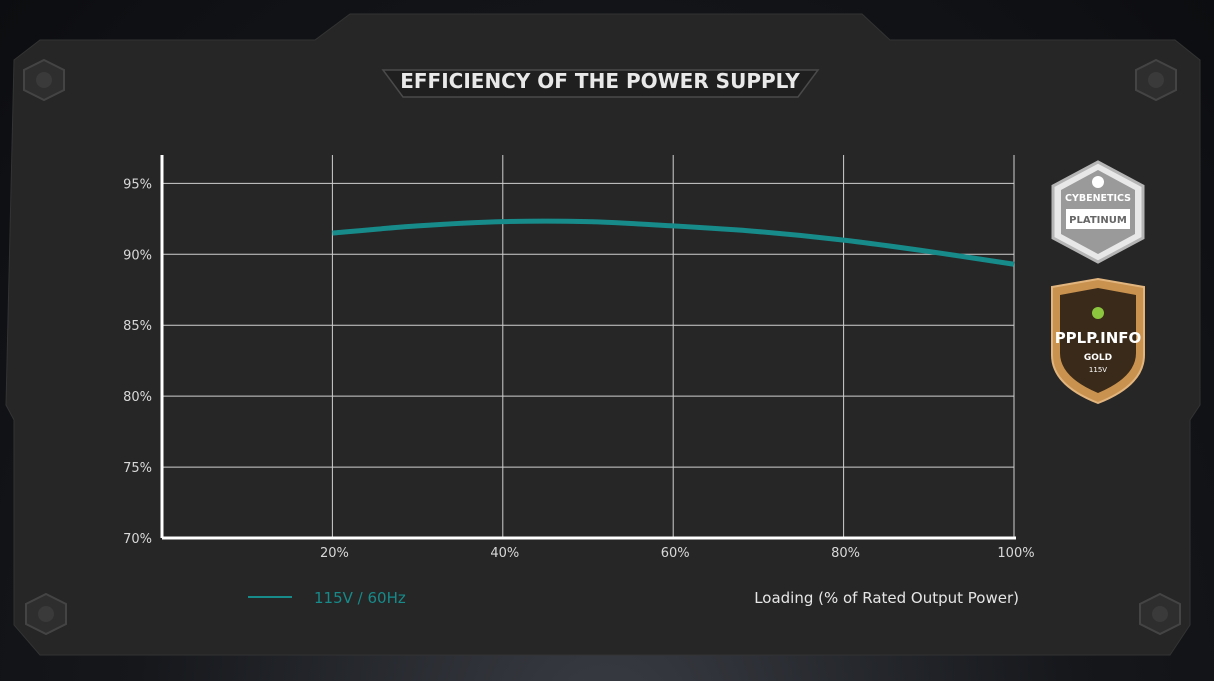 The height and width of the screenshot is (681, 1214). Describe the element at coordinates (1156, 80) in the screenshot. I see `corner-emblem-top-right-icon` at that location.